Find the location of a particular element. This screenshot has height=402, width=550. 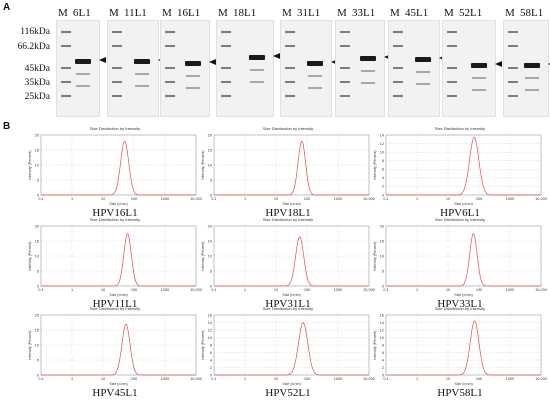

mw-label: 25kDa is located at coordinates (37, 97).